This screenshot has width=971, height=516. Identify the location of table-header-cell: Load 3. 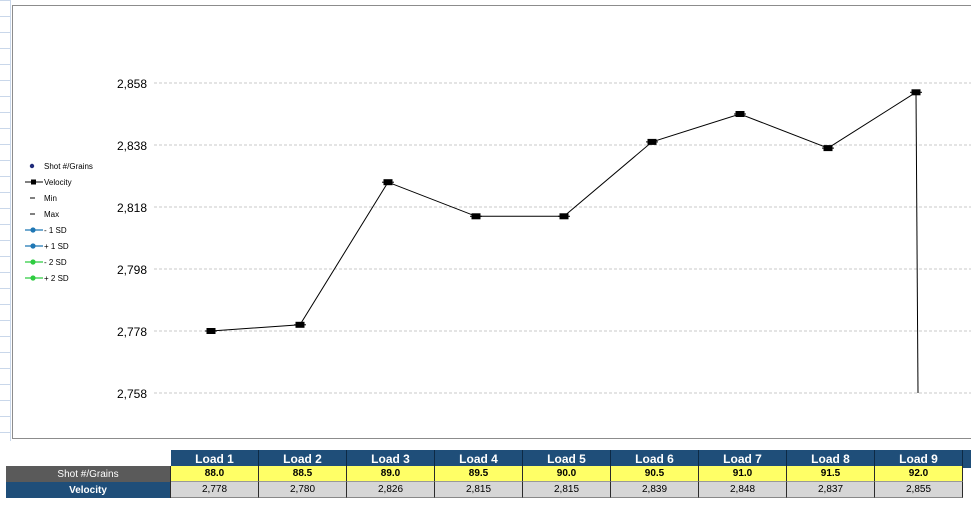
(391, 459).